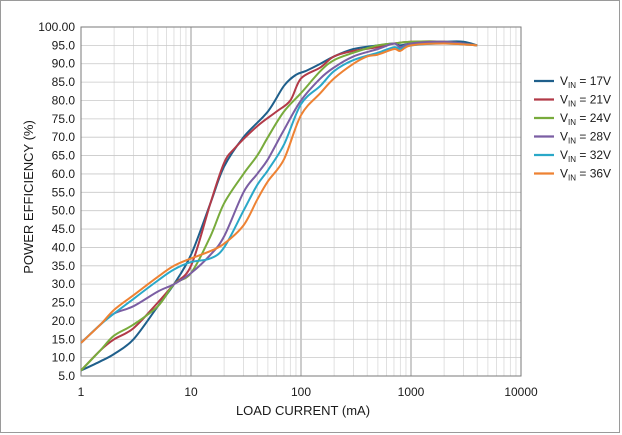  Describe the element at coordinates (56, 27) in the screenshot. I see `y-tick-label: 100.00` at that location.